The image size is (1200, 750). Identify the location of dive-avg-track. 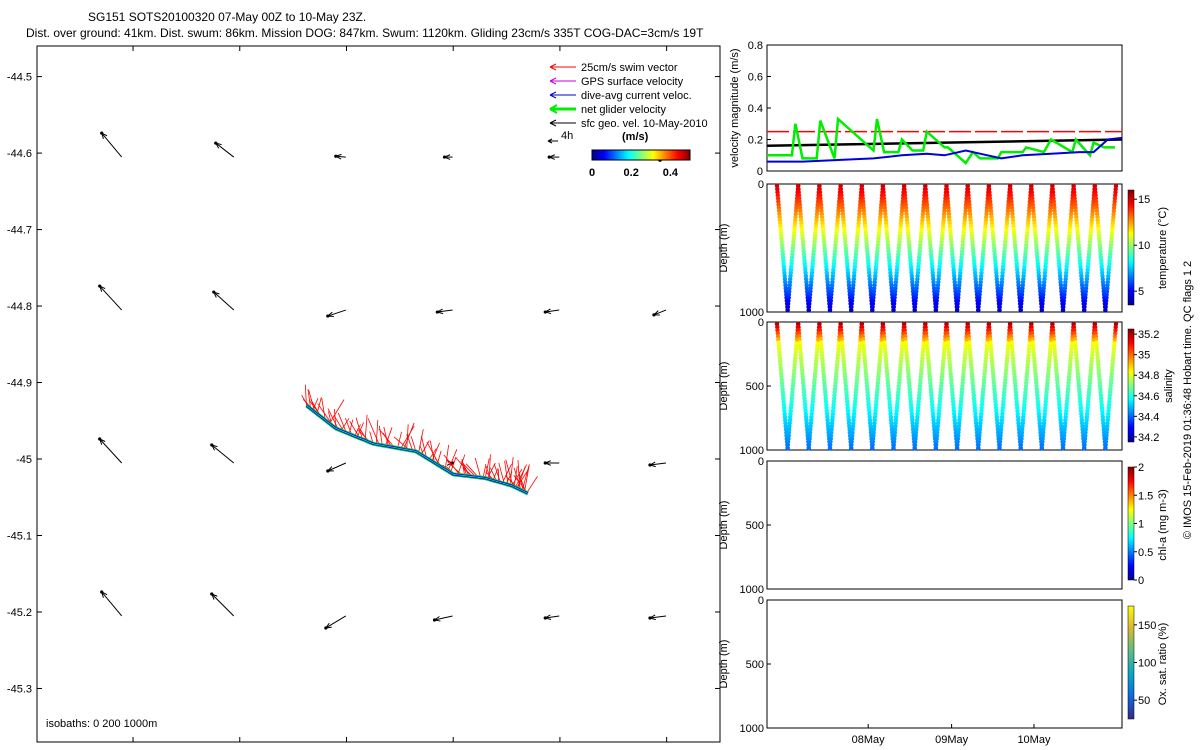
(417, 449).